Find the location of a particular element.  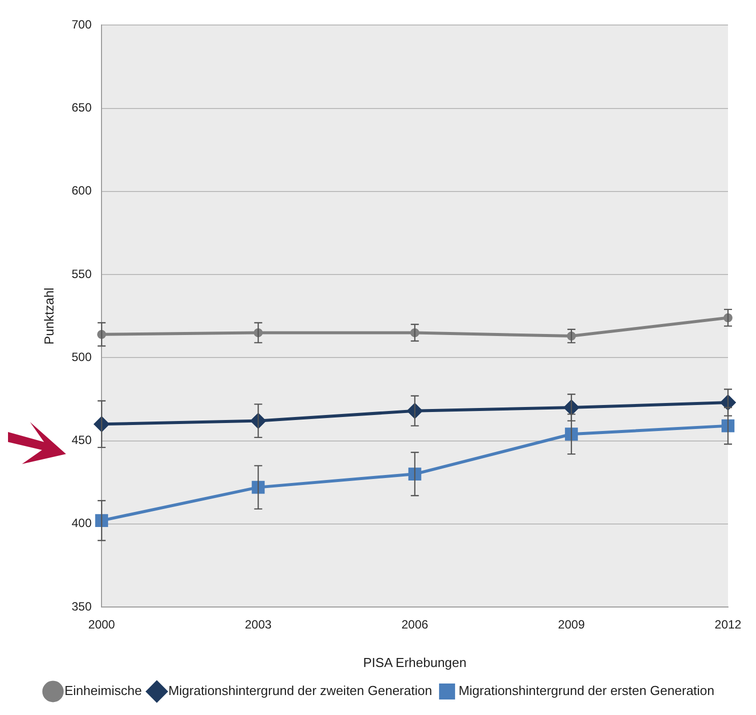

legend-label: Migrationshintergrund der ersten Generation is located at coordinates (586, 690).